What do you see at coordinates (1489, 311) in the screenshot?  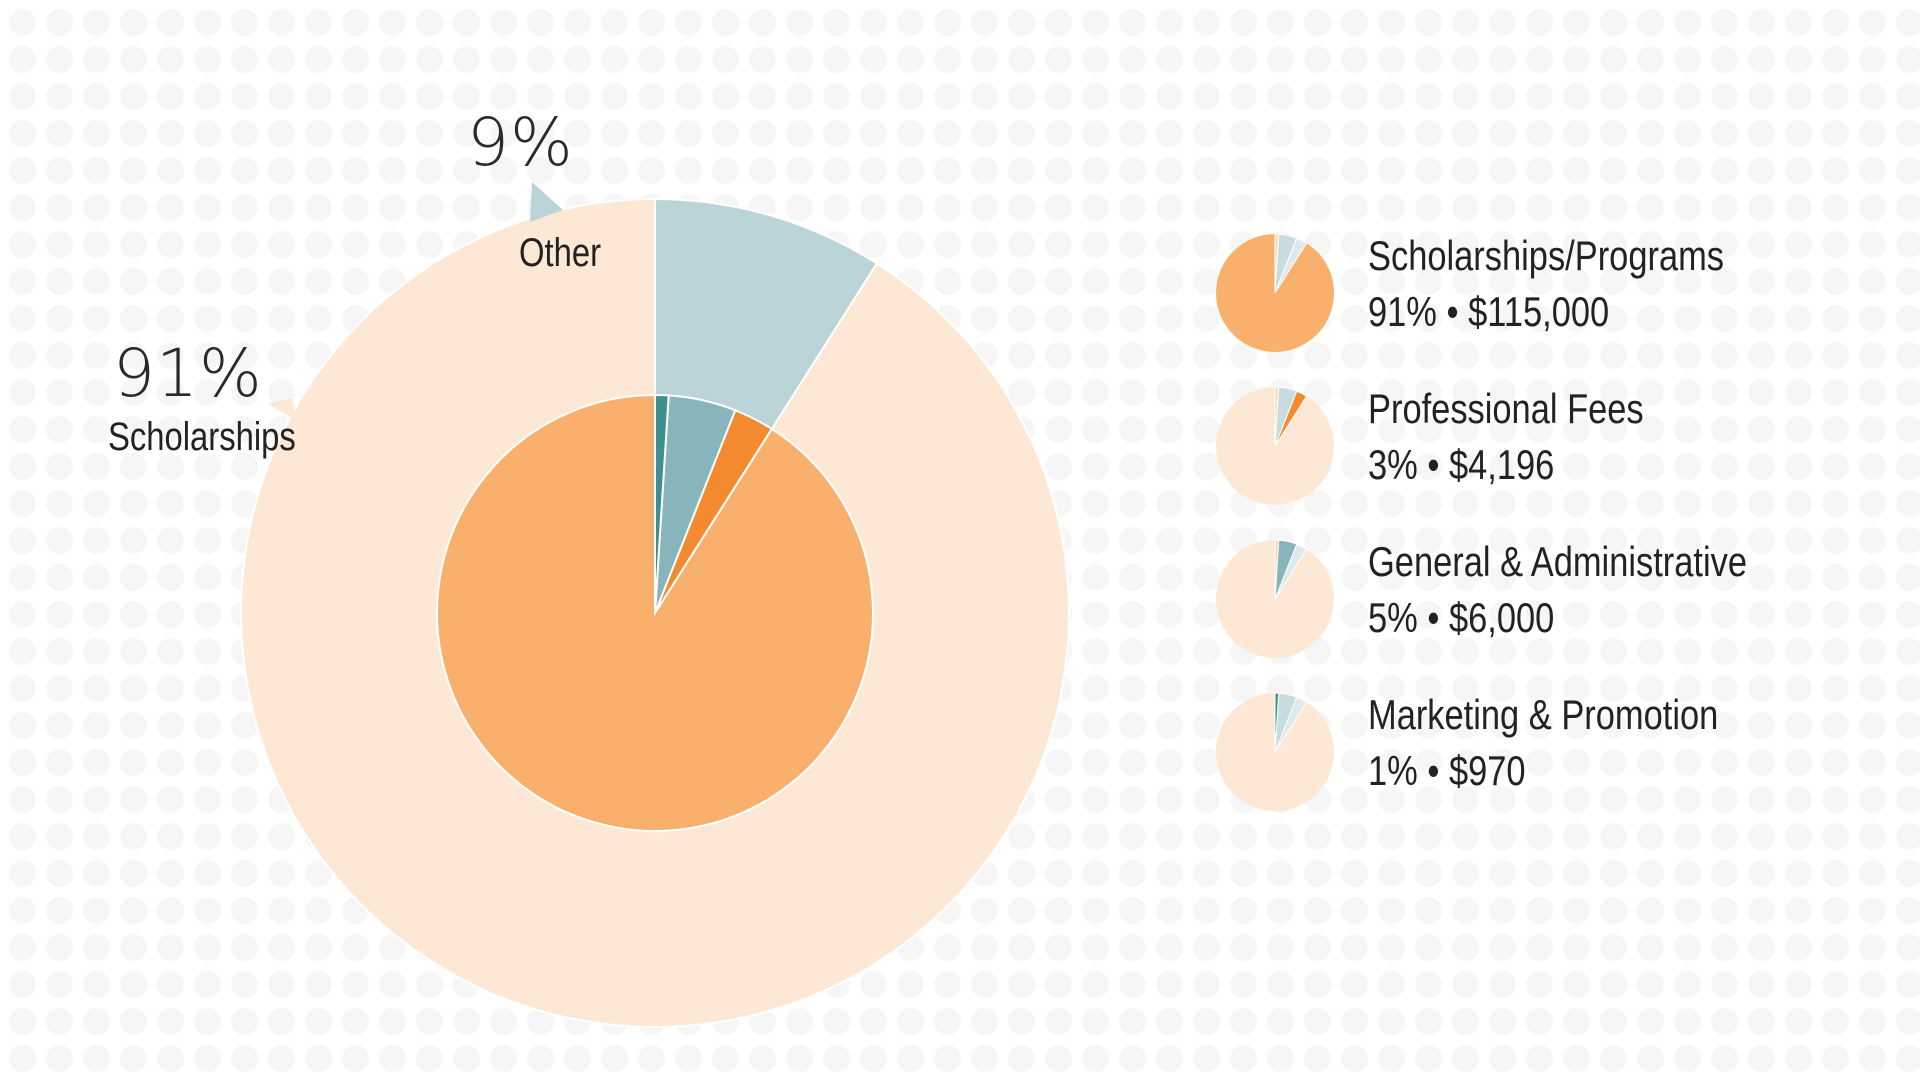 I see `legend-item-value: 91% • $115,000` at bounding box center [1489, 311].